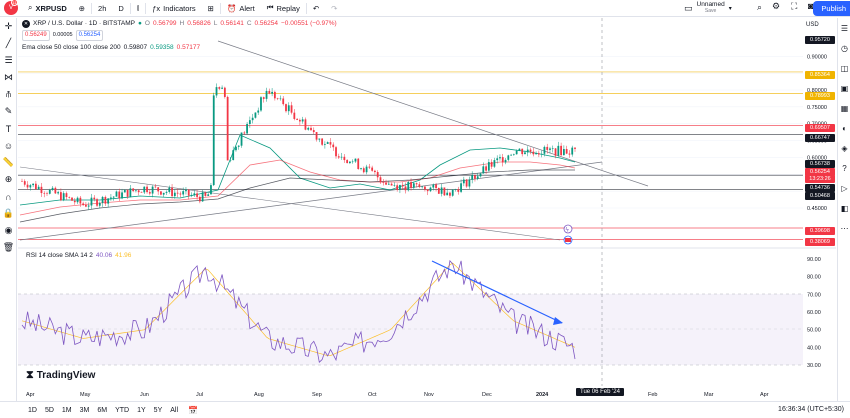  Describe the element at coordinates (820, 242) in the screenshot. I see `price-tag: 0.38069` at that location.